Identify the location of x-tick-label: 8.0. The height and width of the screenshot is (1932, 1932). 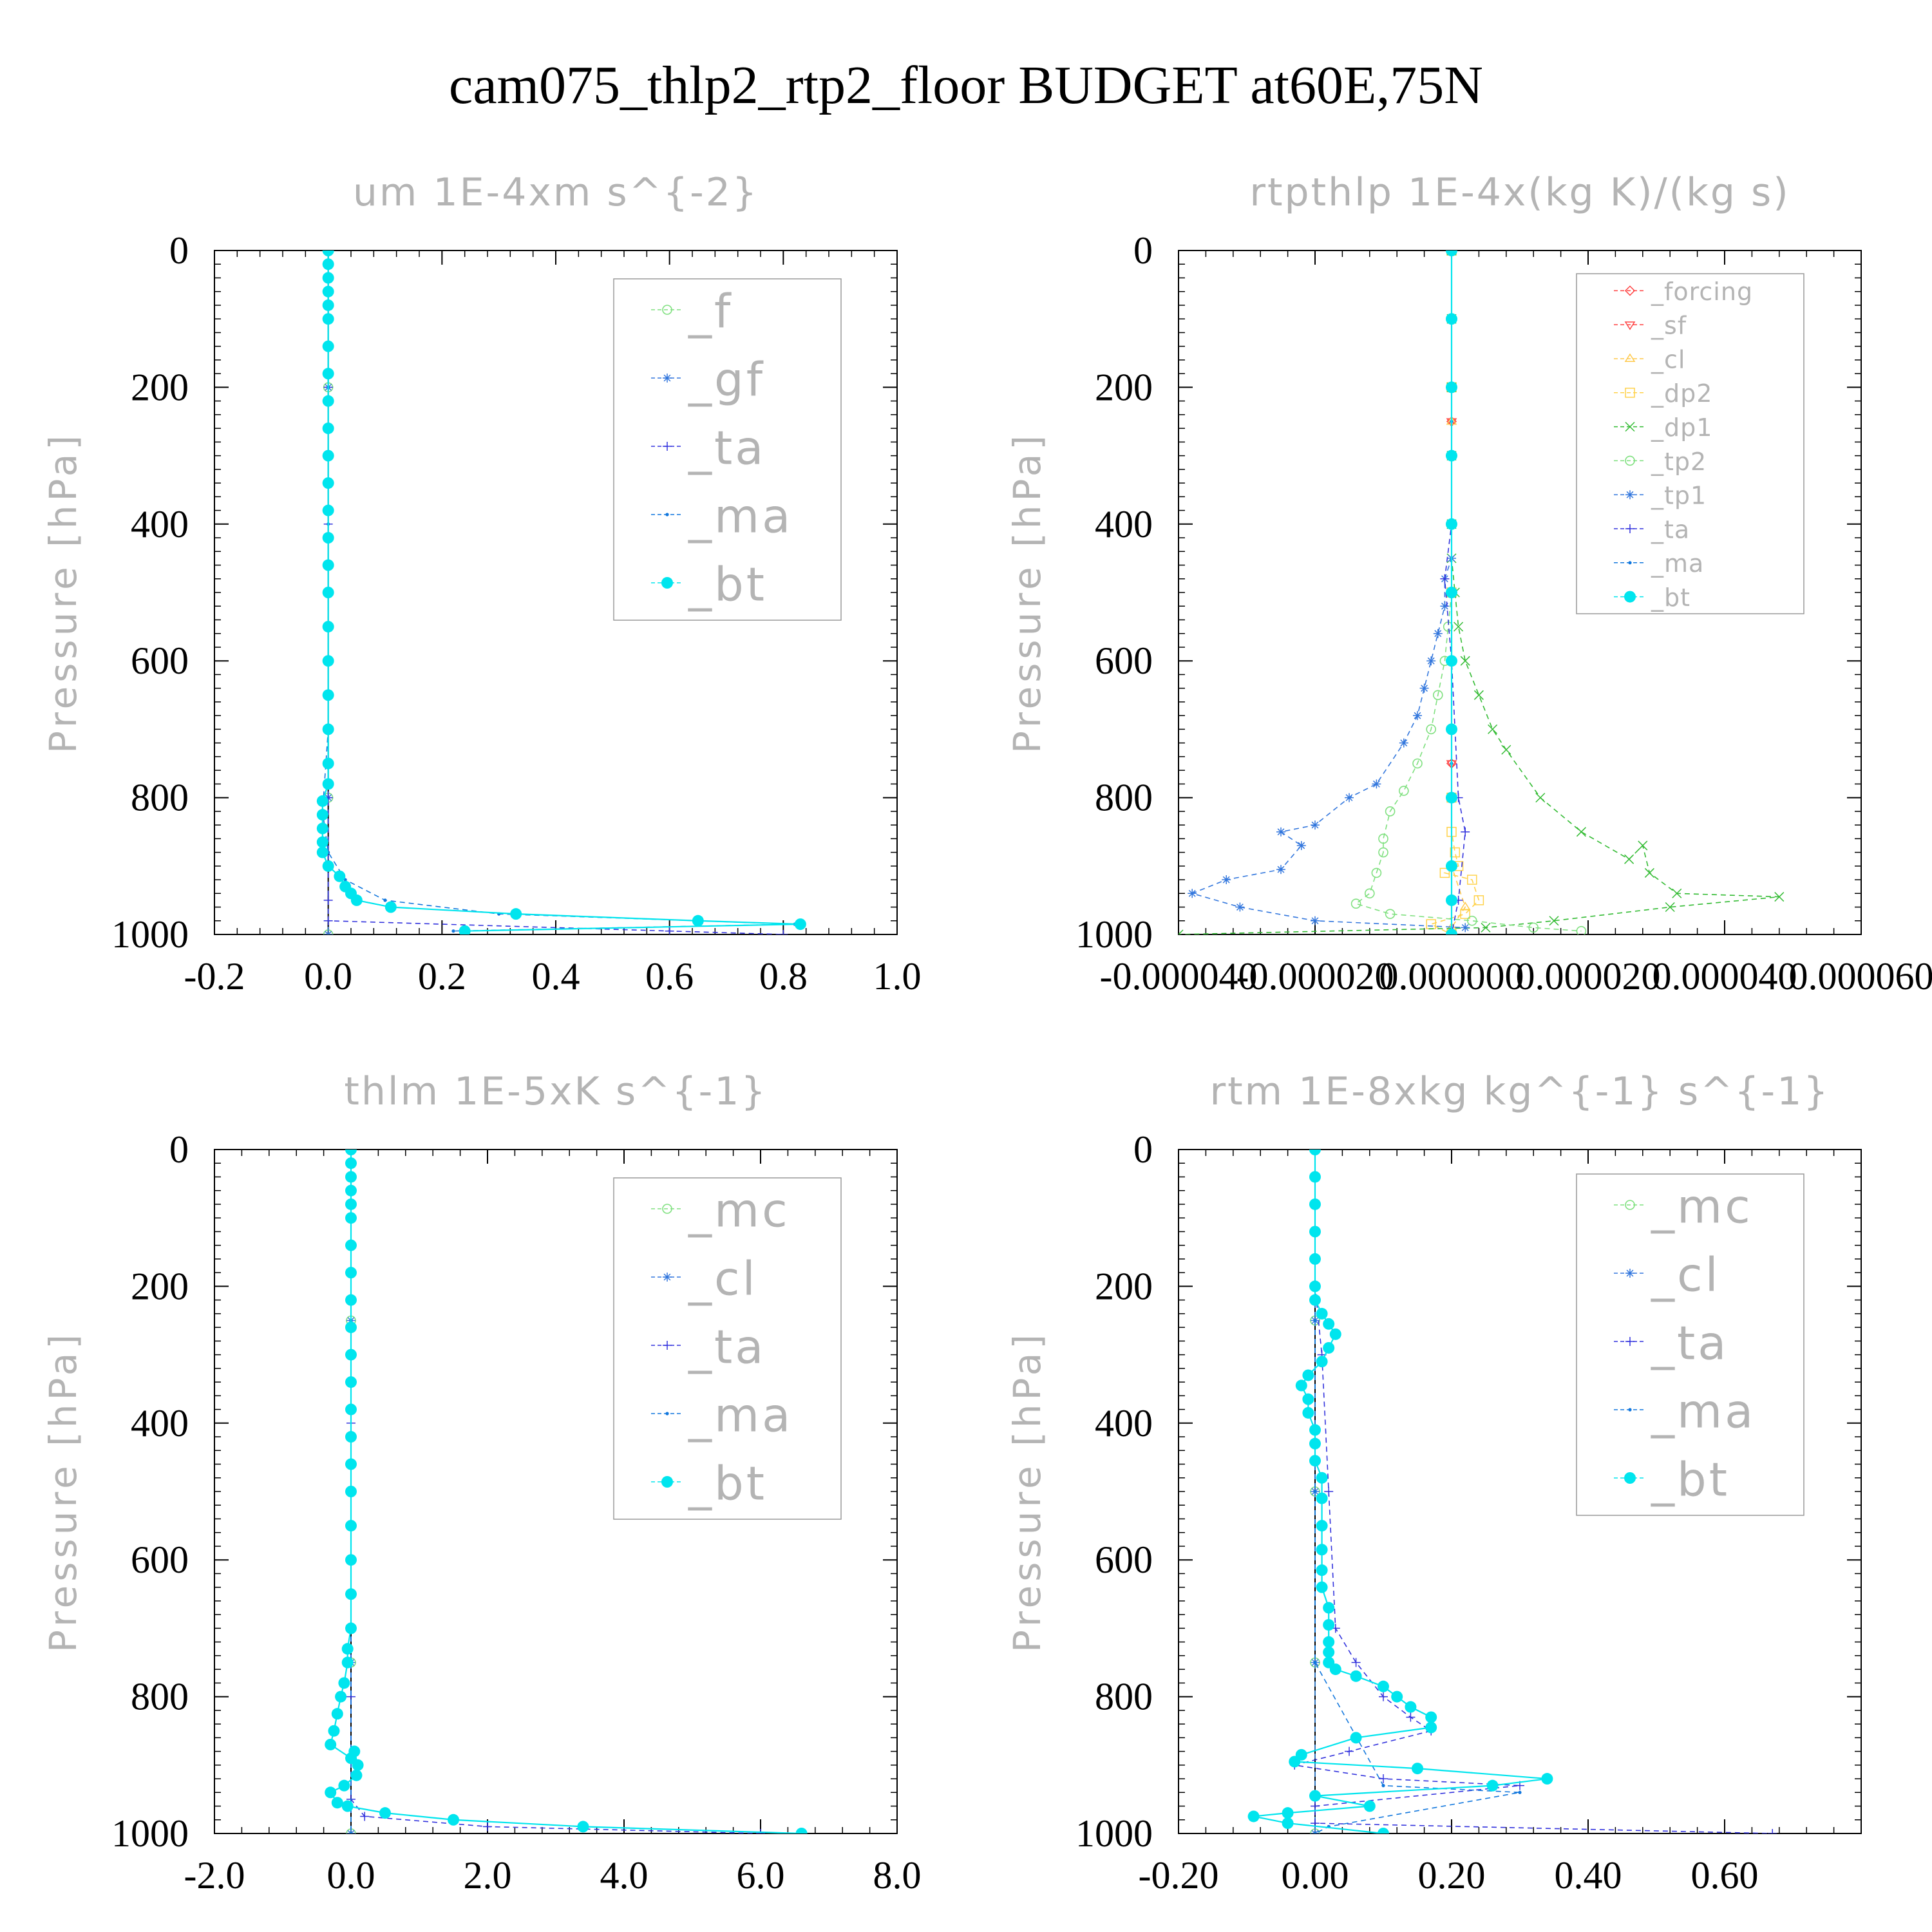
(898, 1876).